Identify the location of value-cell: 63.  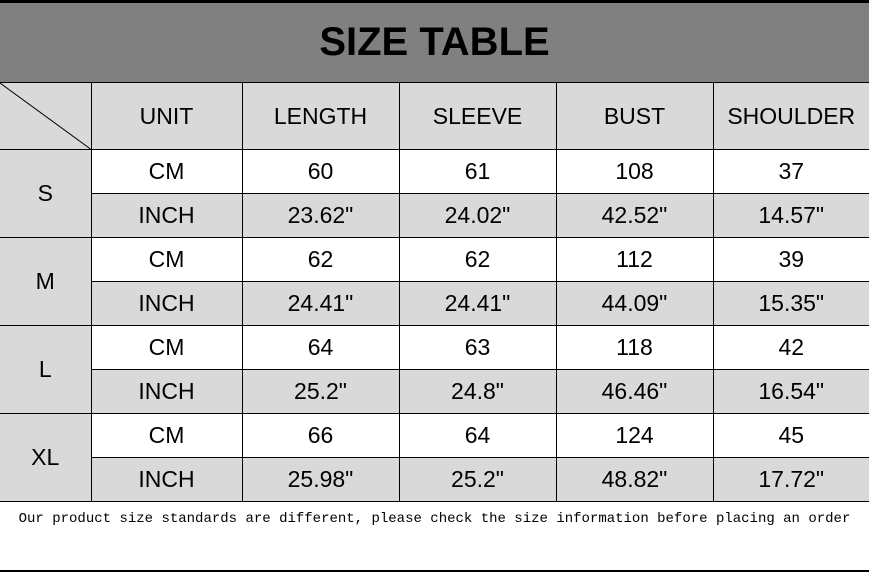
(477, 347).